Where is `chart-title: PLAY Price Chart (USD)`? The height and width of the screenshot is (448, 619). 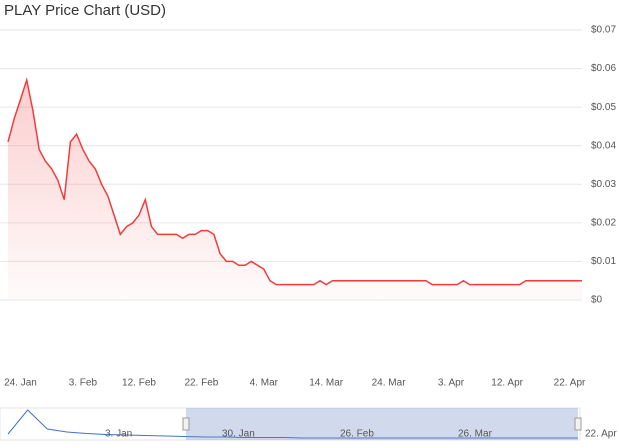 chart-title: PLAY Price Chart (USD) is located at coordinates (85, 10).